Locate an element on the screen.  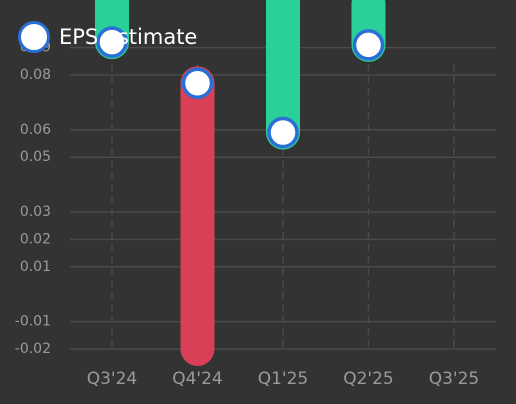
x-tick-label: Q2'25 is located at coordinates (368, 379).